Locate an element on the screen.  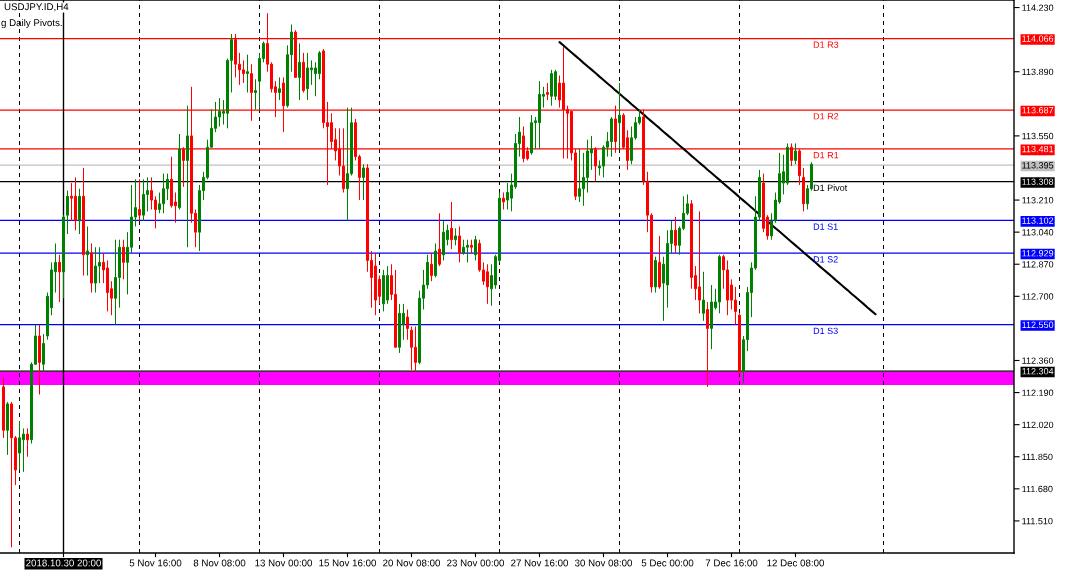
x-tick-label: 13 Nov 00:00 is located at coordinates (284, 563).